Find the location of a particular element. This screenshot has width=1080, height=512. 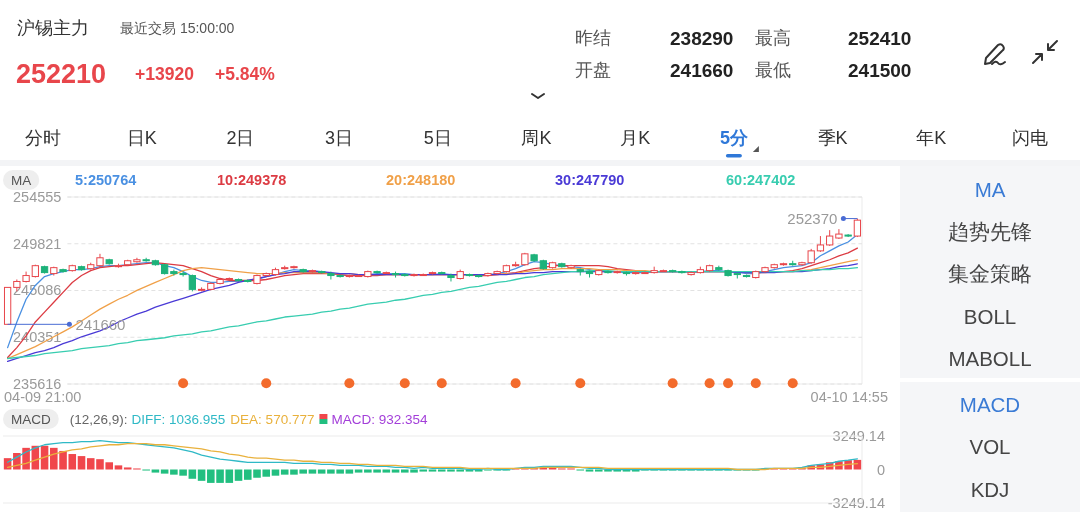

annotation: 252370 is located at coordinates (812, 219).